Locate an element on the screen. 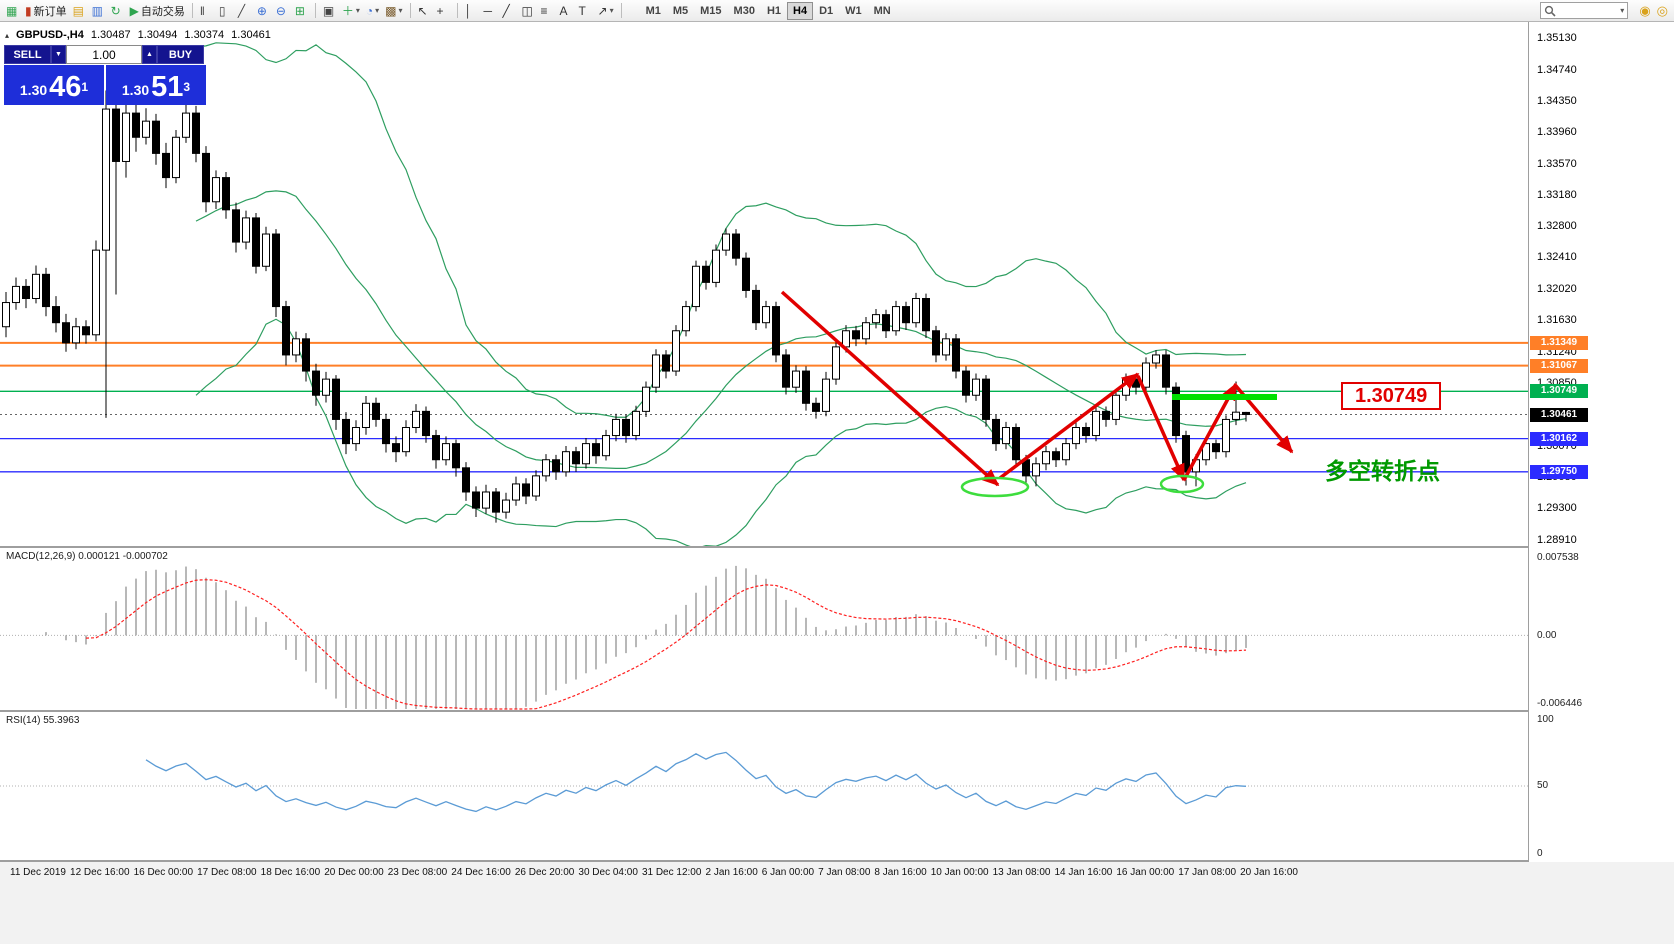 This screenshot has height=944, width=1674. horizontal-line-icon: ─ is located at coordinates (488, 10).